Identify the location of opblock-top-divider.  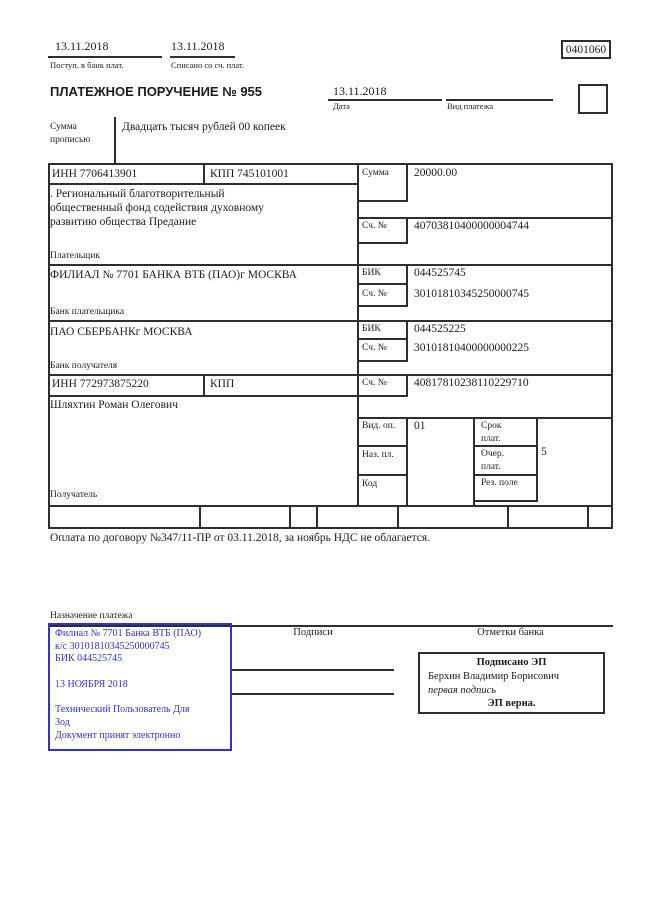
(485, 418).